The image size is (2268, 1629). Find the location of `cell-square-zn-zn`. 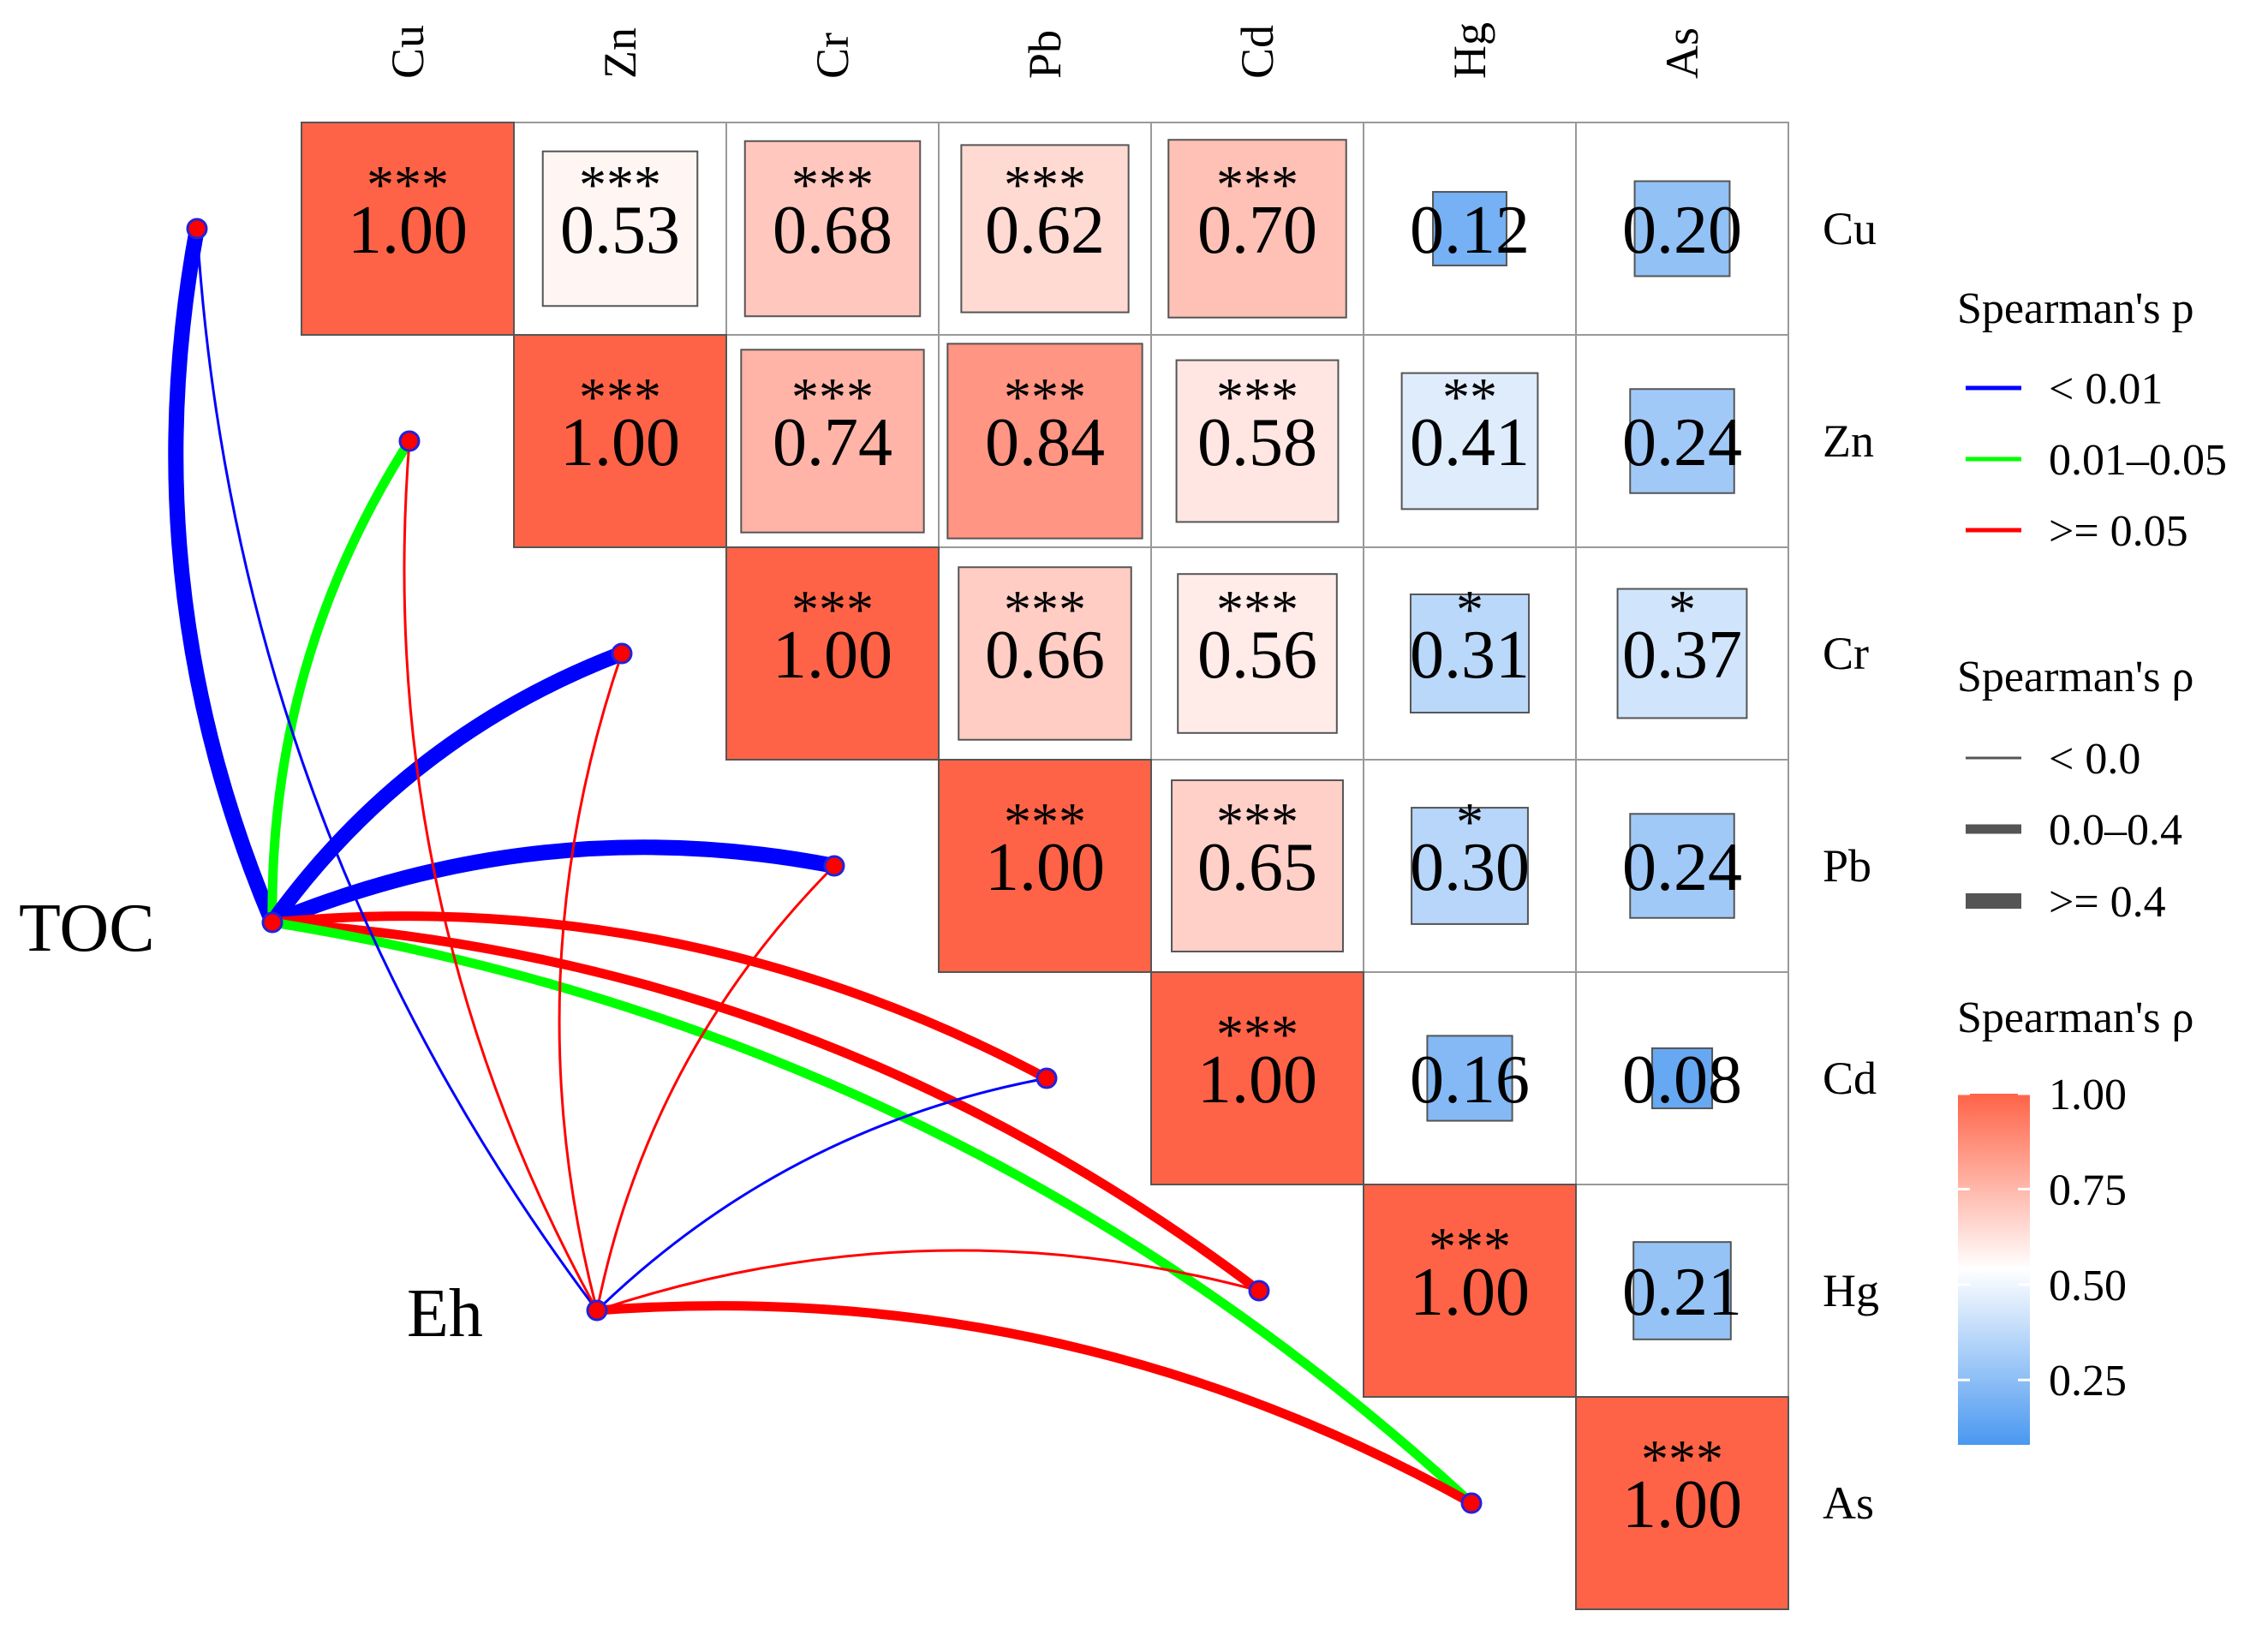

cell-square-zn-zn is located at coordinates (620, 441).